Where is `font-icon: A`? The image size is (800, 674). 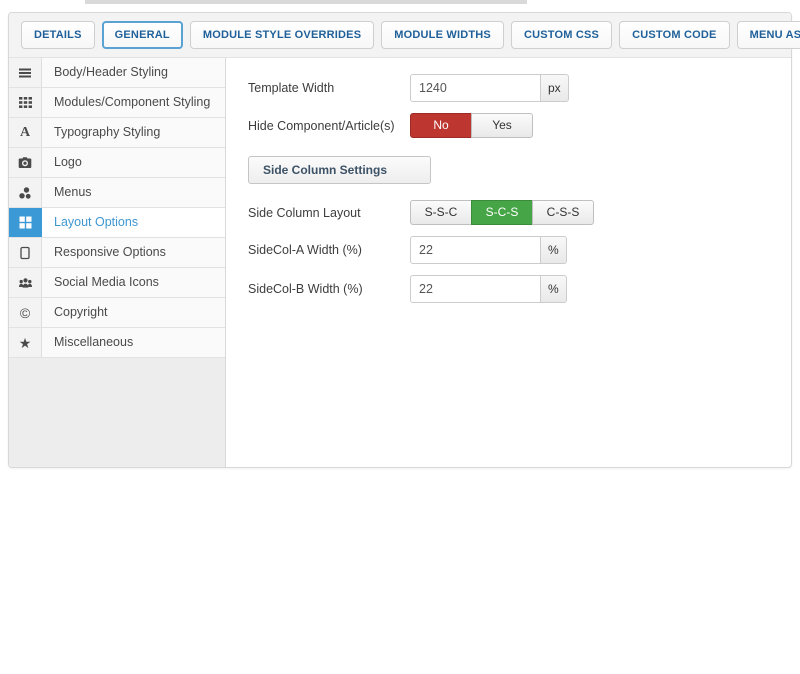
font-icon: A is located at coordinates (25, 132).